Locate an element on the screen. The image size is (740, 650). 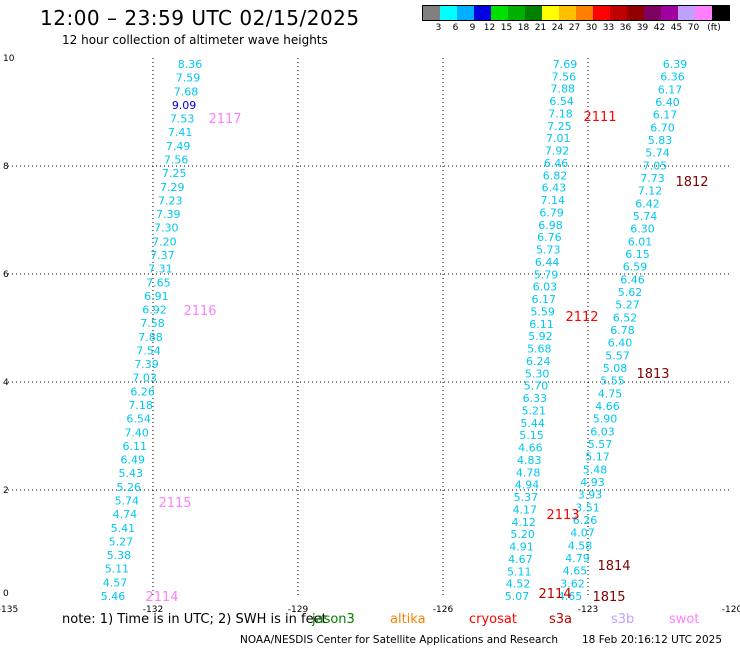
wave-height-value: 5.70 is located at coordinates (536, 386).